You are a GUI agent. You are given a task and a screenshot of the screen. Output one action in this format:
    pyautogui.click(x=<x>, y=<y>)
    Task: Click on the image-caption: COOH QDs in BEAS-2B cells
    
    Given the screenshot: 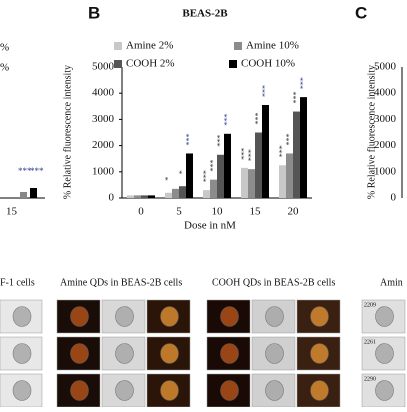 What is the action you would take?
    pyautogui.click(x=273, y=282)
    